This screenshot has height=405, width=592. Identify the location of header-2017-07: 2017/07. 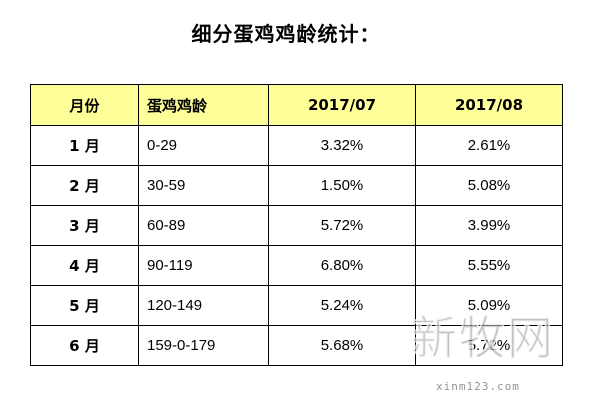
(342, 105).